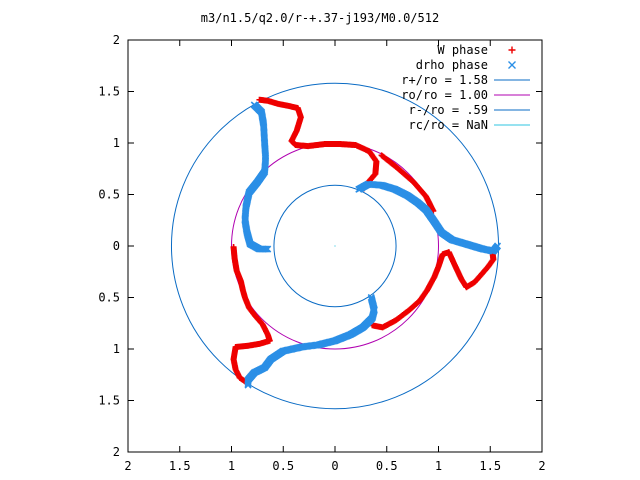  I want to click on legend-label-3: ro/ro = 1.00, so click(444, 95).